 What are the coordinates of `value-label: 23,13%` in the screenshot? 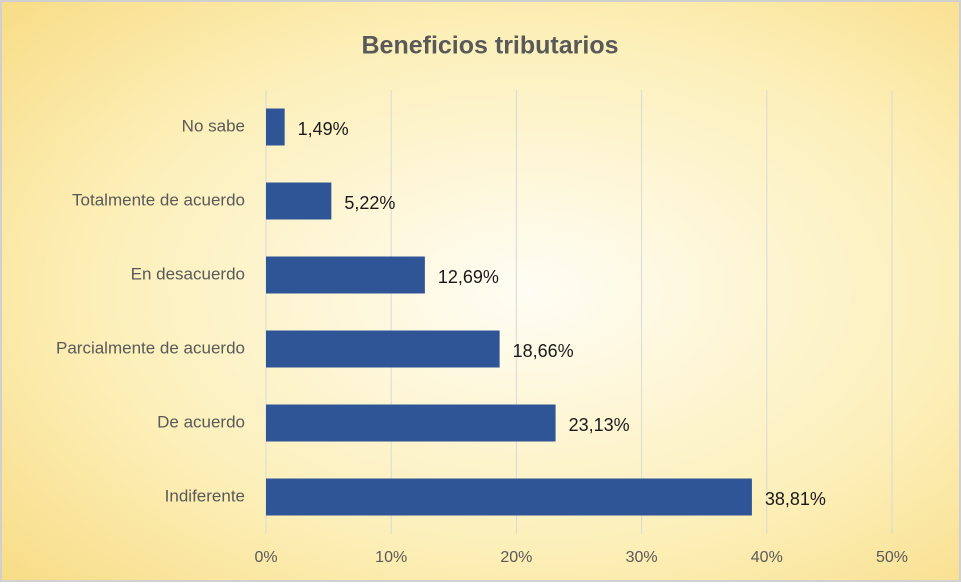 It's located at (599, 425).